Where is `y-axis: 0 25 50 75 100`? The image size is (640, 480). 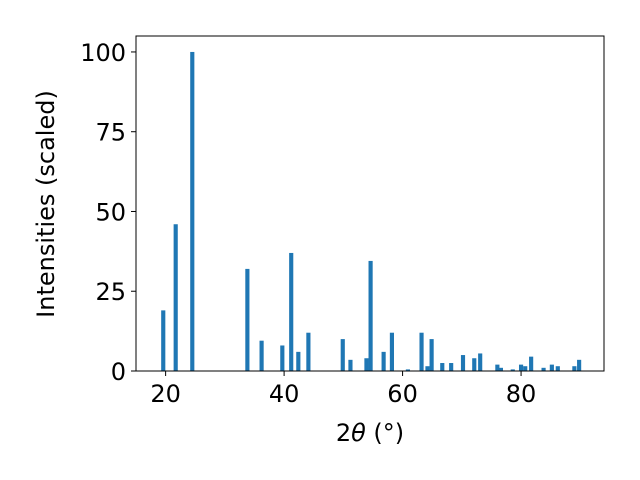
y-axis: 0 25 50 75 100 is located at coordinates (108, 212).